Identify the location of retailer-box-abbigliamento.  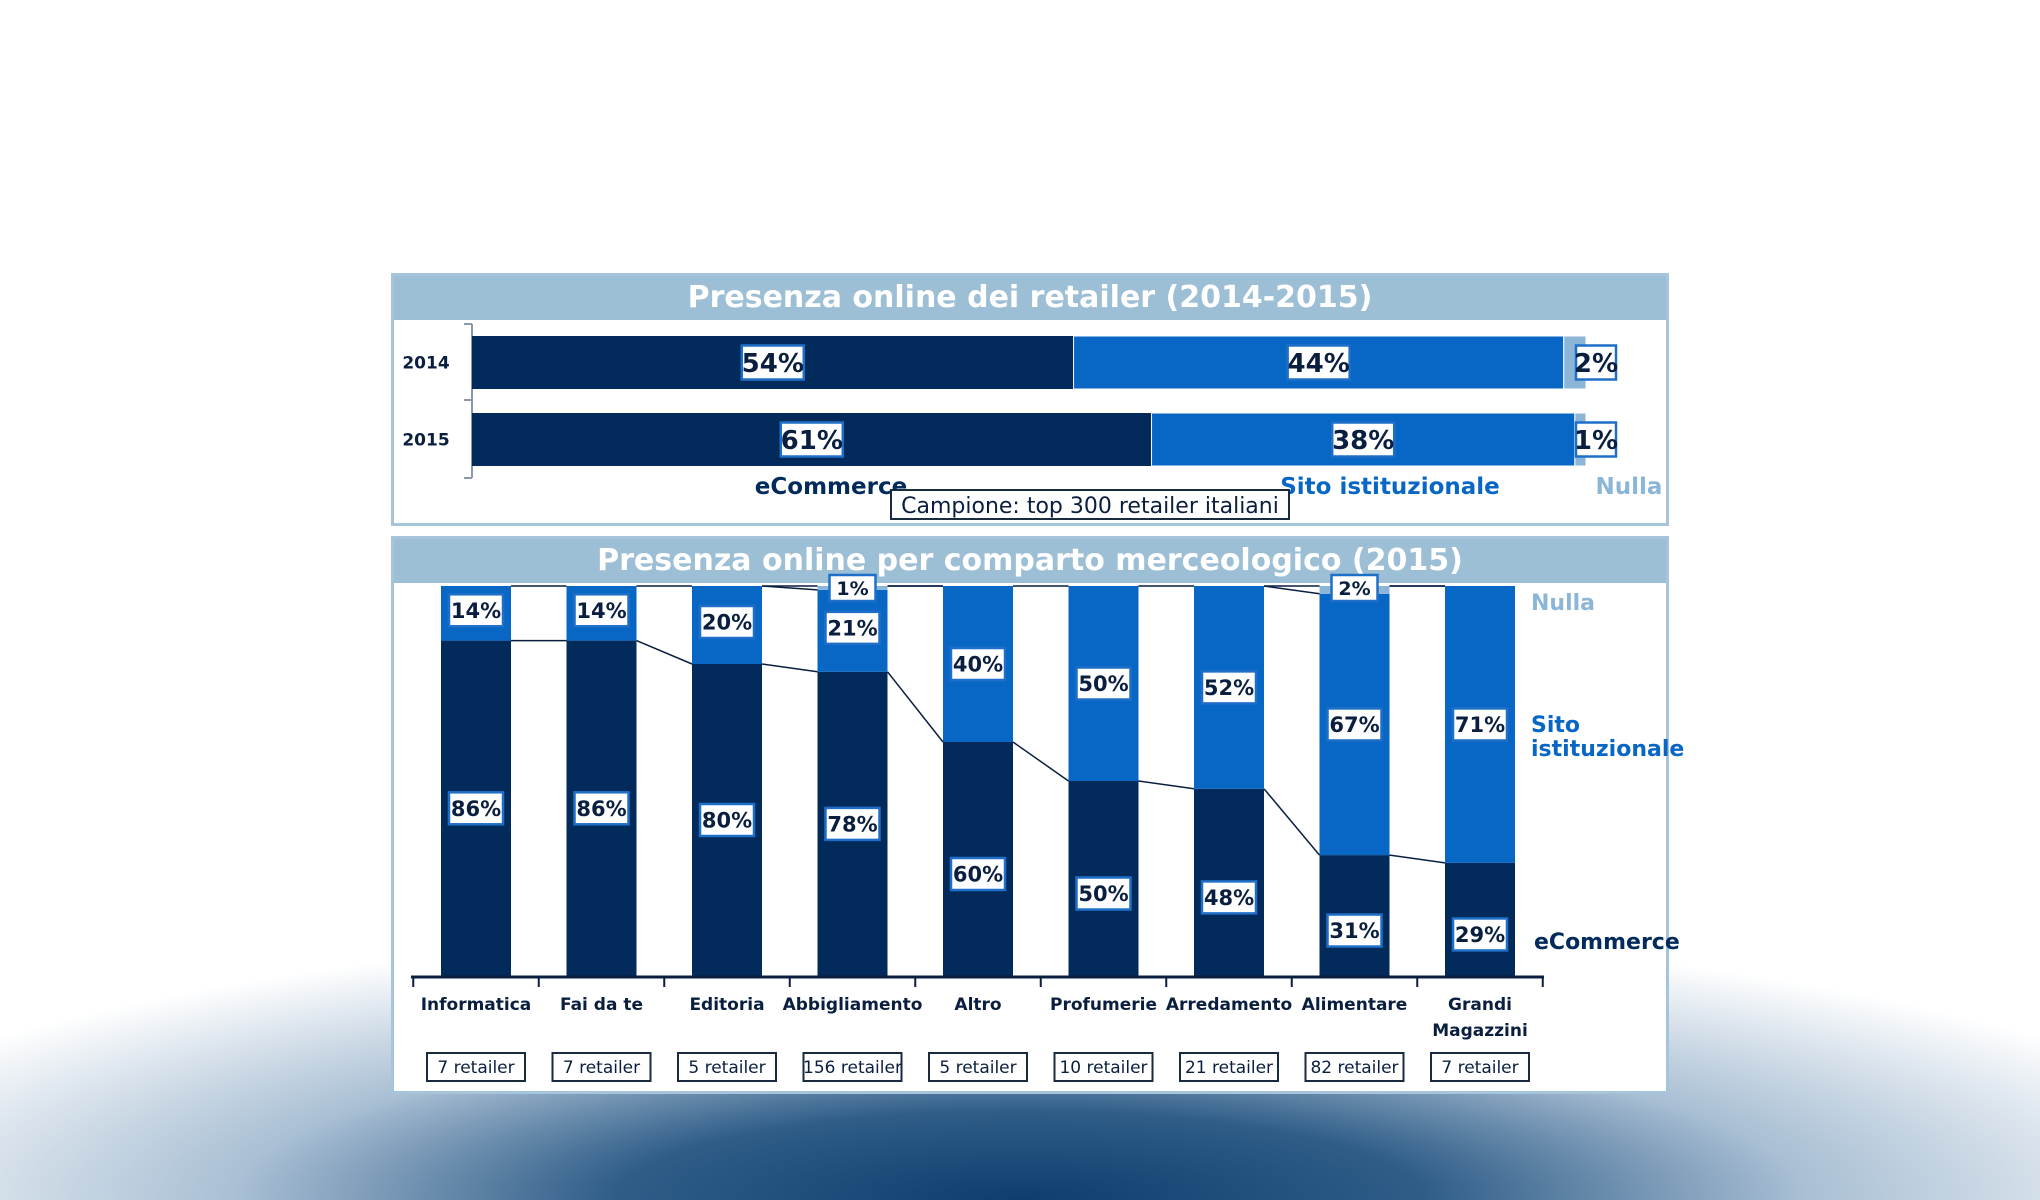
(852, 1067).